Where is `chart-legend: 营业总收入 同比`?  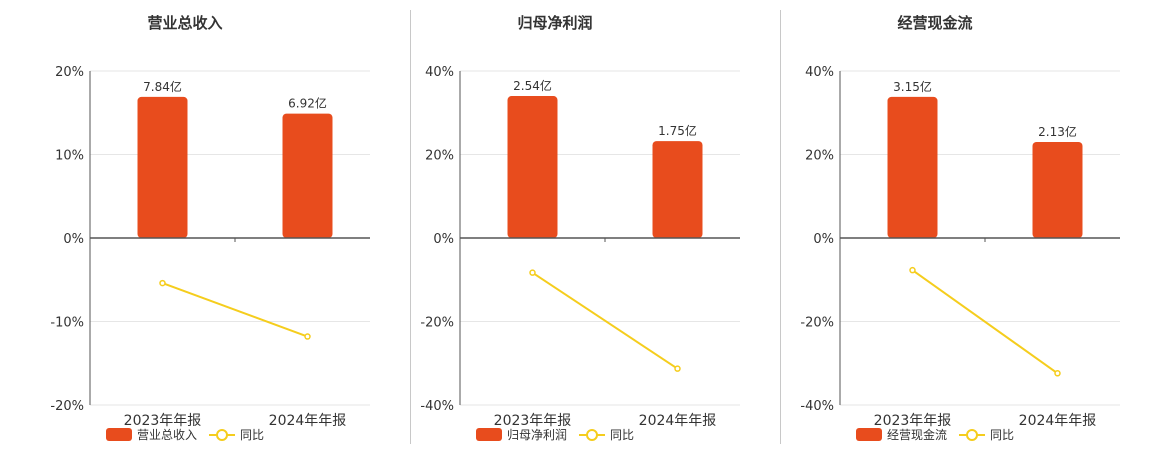 chart-legend: 营业总收入 同比 is located at coordinates (185, 434).